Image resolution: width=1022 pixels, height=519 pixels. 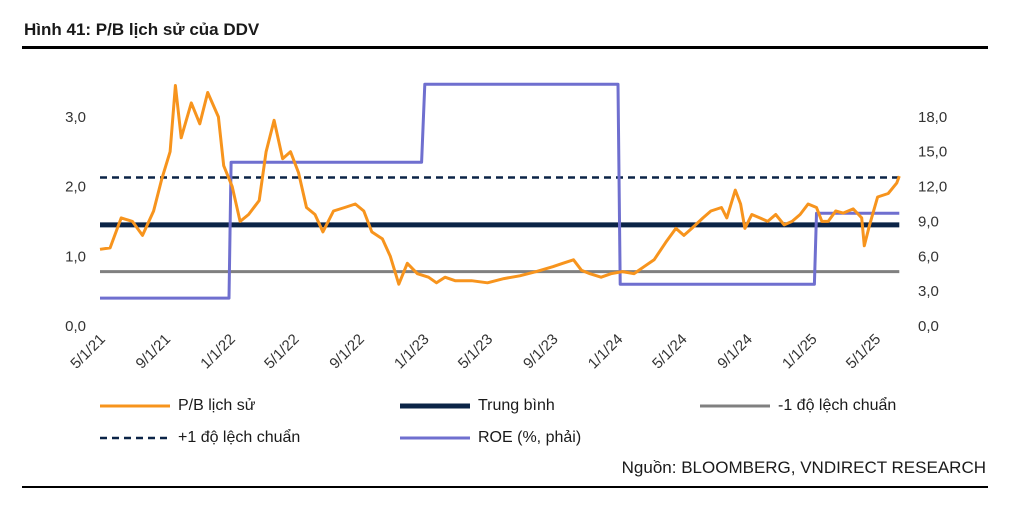 What do you see at coordinates (75, 117) in the screenshot?
I see `y-left-tick-label: 3,0` at bounding box center [75, 117].